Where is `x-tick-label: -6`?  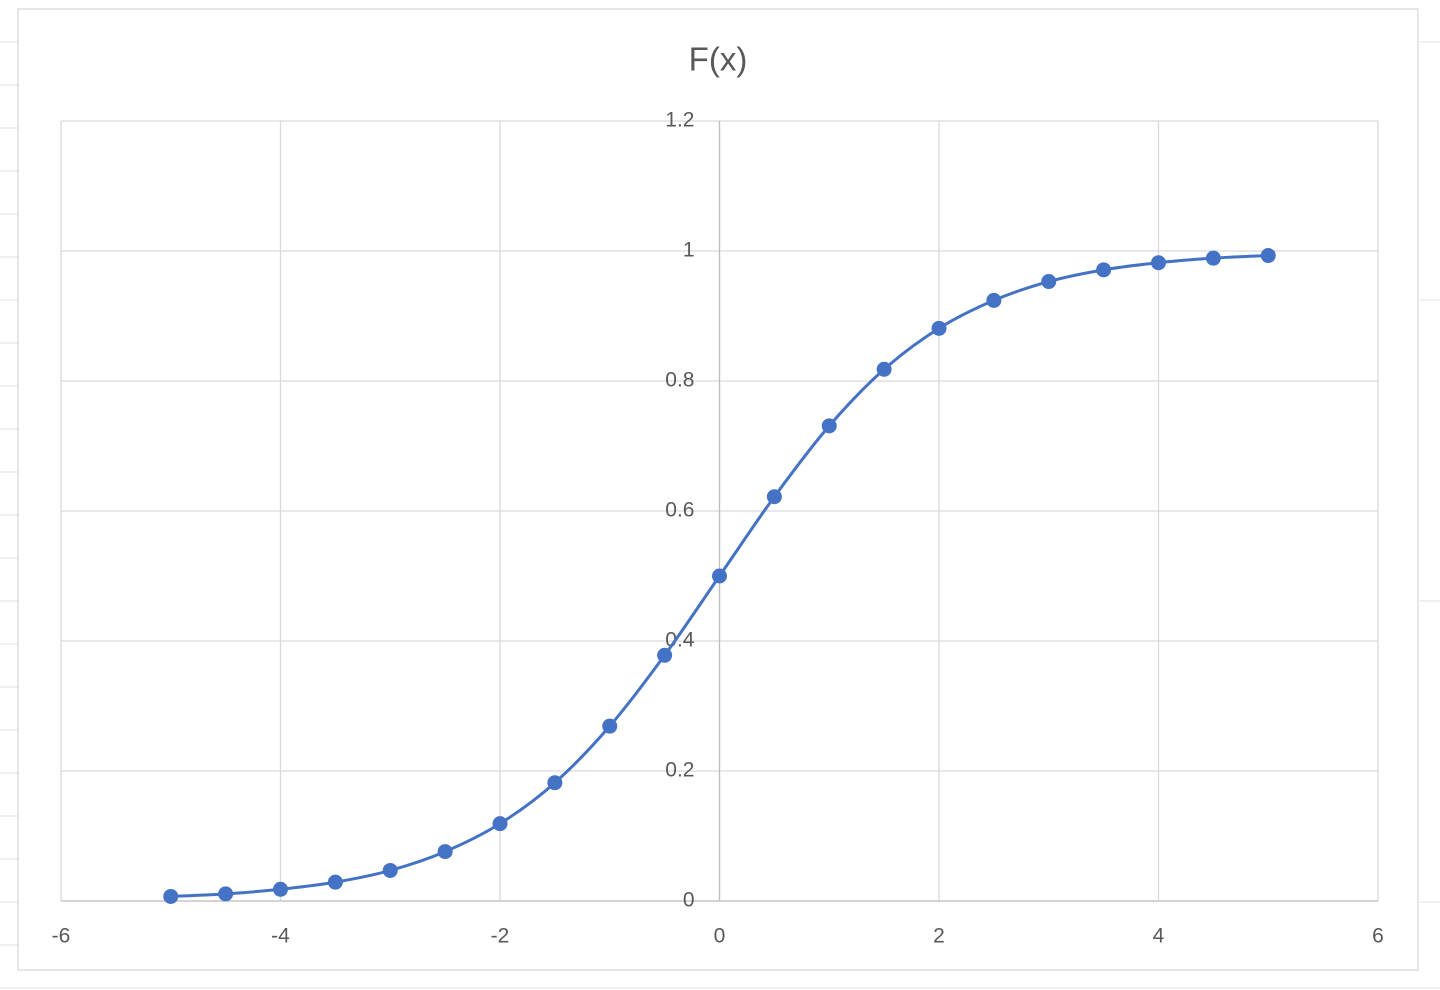 x-tick-label: -6 is located at coordinates (61, 936).